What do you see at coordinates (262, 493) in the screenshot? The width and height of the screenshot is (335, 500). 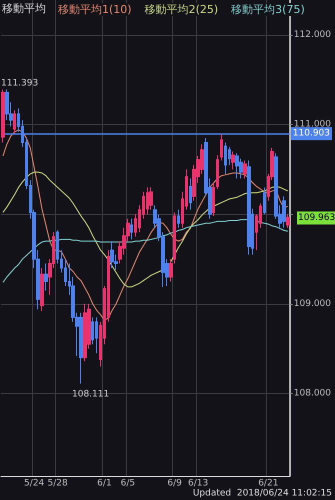 I see `text: Updated 2018/06/24 11:02:15` at bounding box center [262, 493].